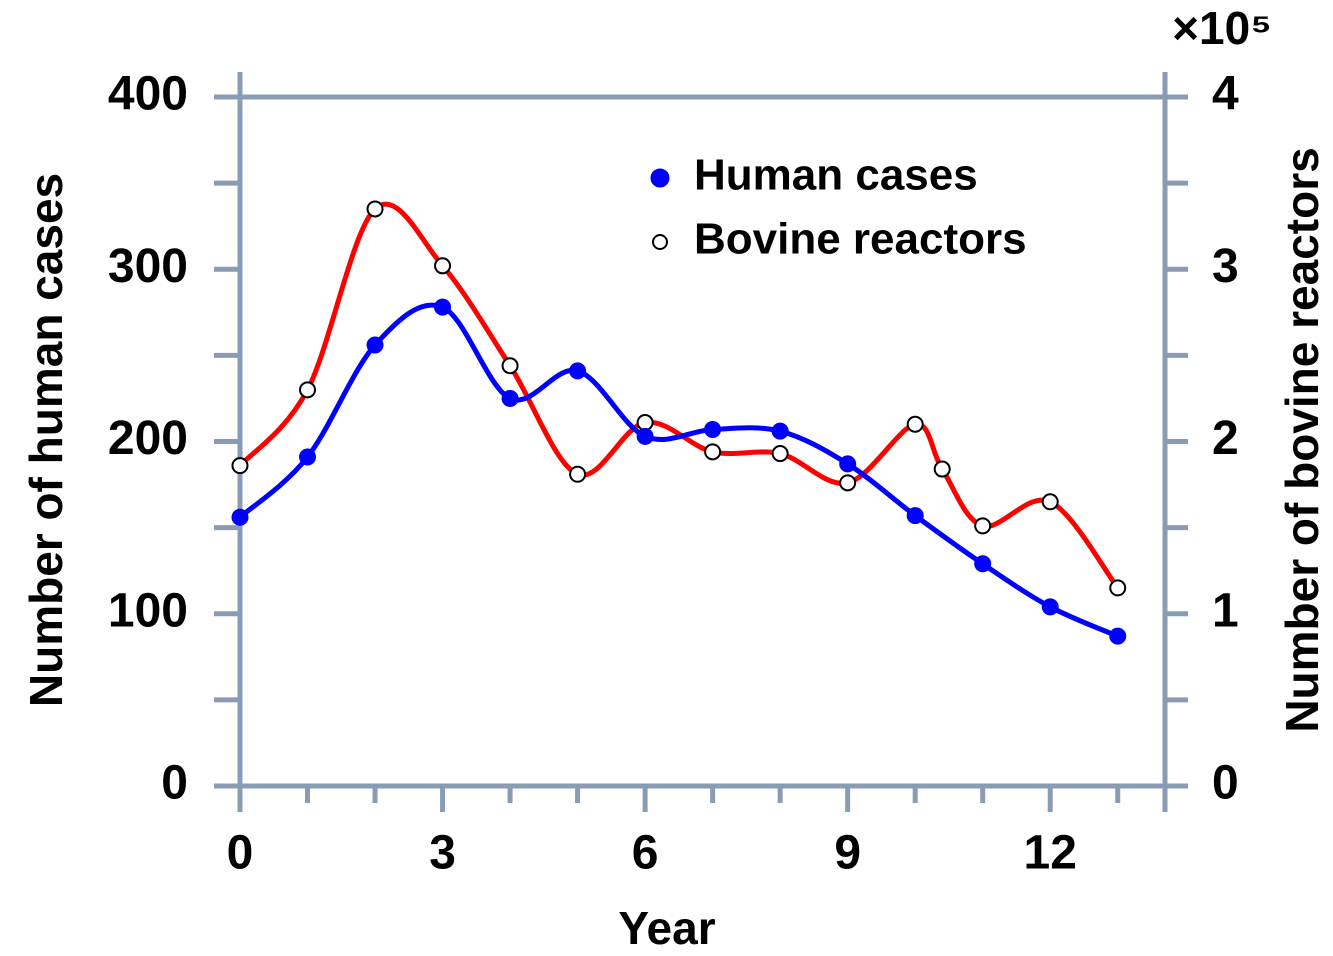 The width and height of the screenshot is (1333, 956). Describe the element at coordinates (240, 853) in the screenshot. I see `x-tick-label: 0` at that location.